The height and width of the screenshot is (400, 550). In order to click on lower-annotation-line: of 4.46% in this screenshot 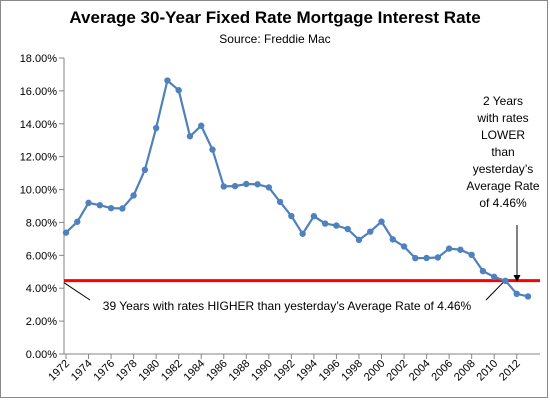, I will do `click(503, 203)`.